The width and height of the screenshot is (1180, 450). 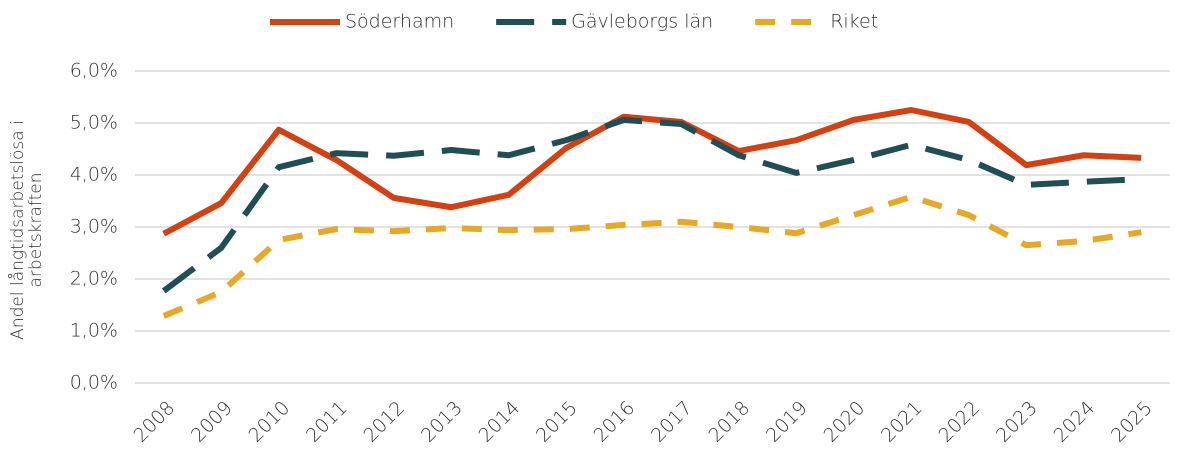 What do you see at coordinates (17, 230) in the screenshot?
I see `y-axis-label: Andel långtidsarbetslösa i` at bounding box center [17, 230].